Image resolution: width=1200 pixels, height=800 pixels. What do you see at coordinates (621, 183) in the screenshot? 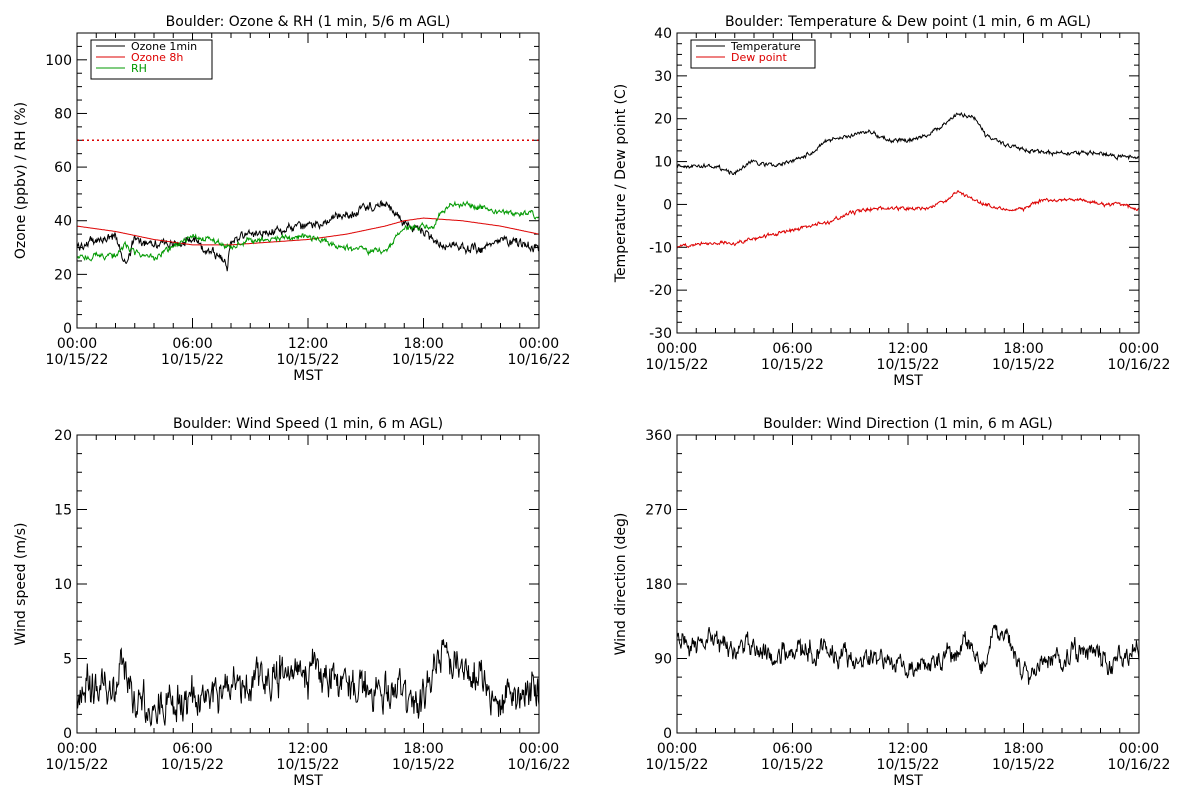
I see `y-axis-label: Temperature / Dew point (C)` at bounding box center [621, 183].